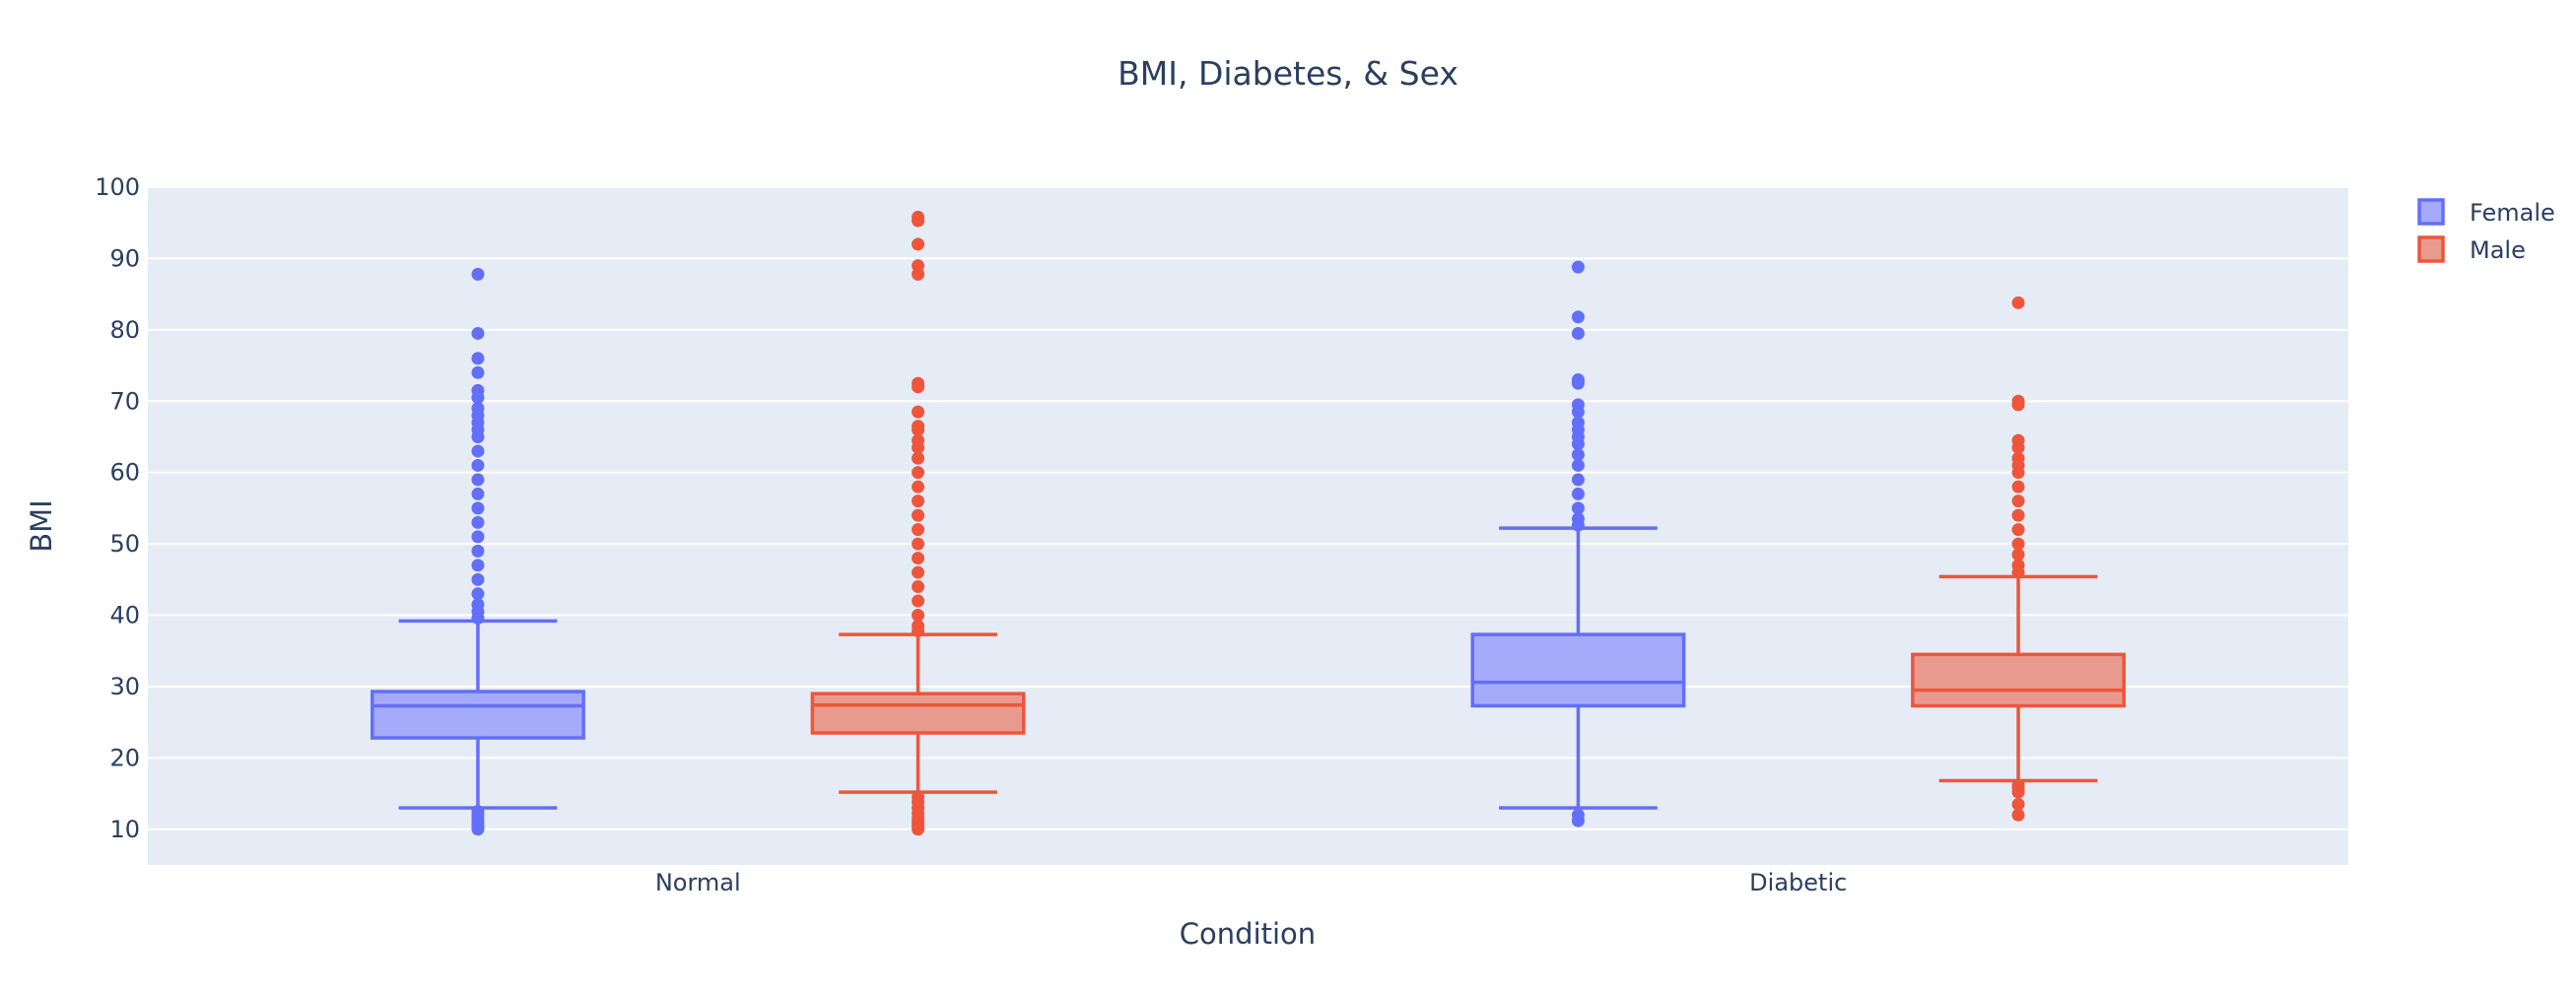  What do you see at coordinates (124, 258) in the screenshot?
I see `y-tick-label: 90` at bounding box center [124, 258].